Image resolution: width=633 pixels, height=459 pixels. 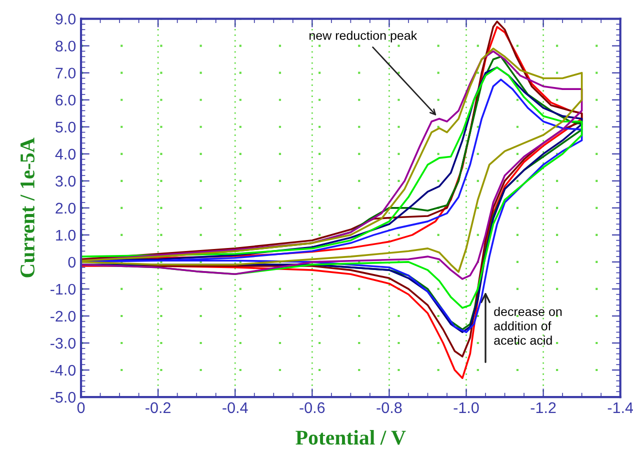 I want to click on x-tick-label: 0, so click(x=81, y=408).